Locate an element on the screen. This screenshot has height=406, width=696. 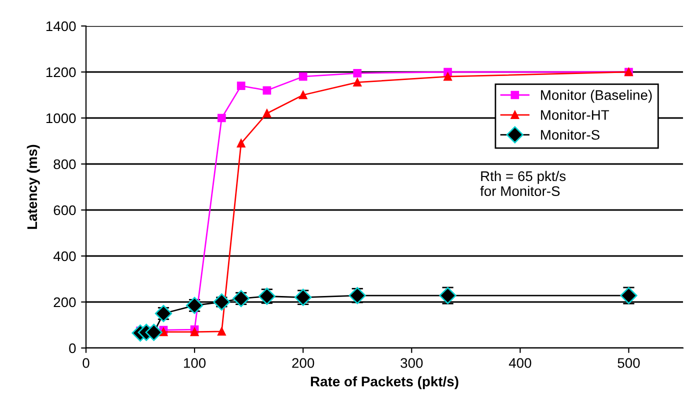
legend-label: Monitor (Baseline) is located at coordinates (596, 96).